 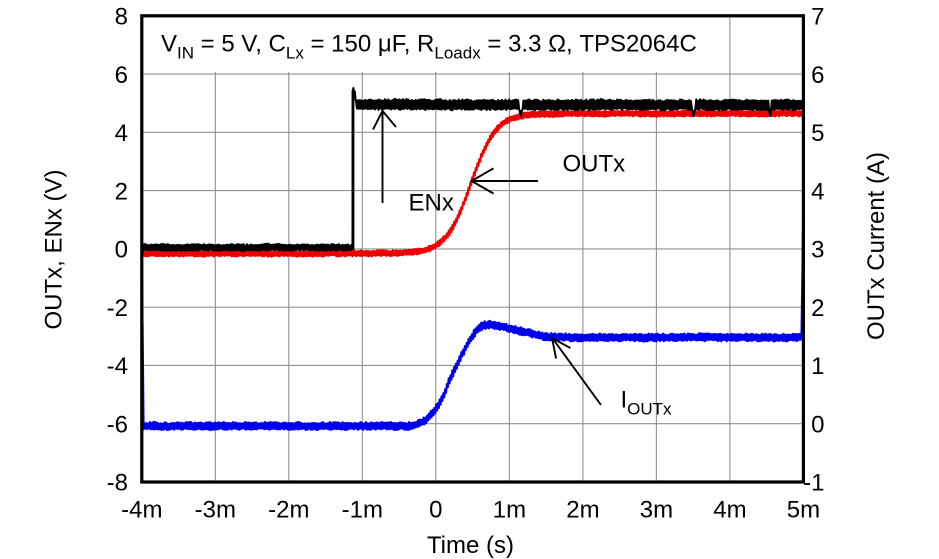 What do you see at coordinates (813, 483) in the screenshot?
I see `svg-text: -1` at bounding box center [813, 483].